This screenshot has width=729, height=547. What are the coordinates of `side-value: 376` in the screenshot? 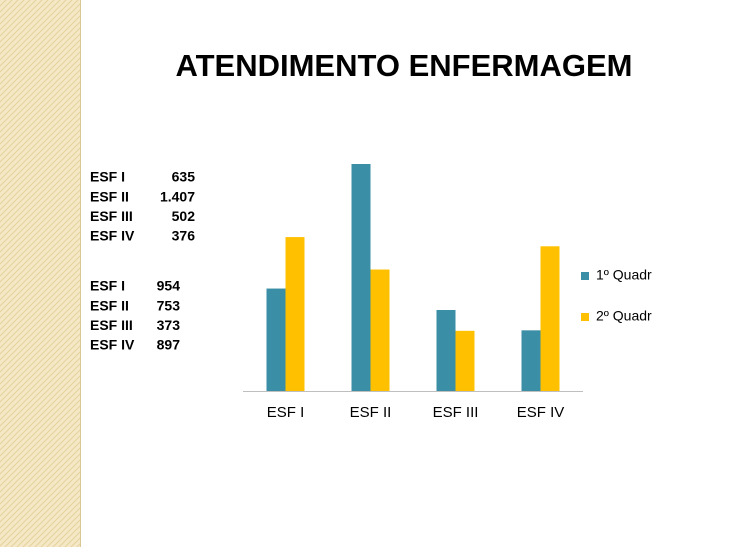 It's located at (184, 236).